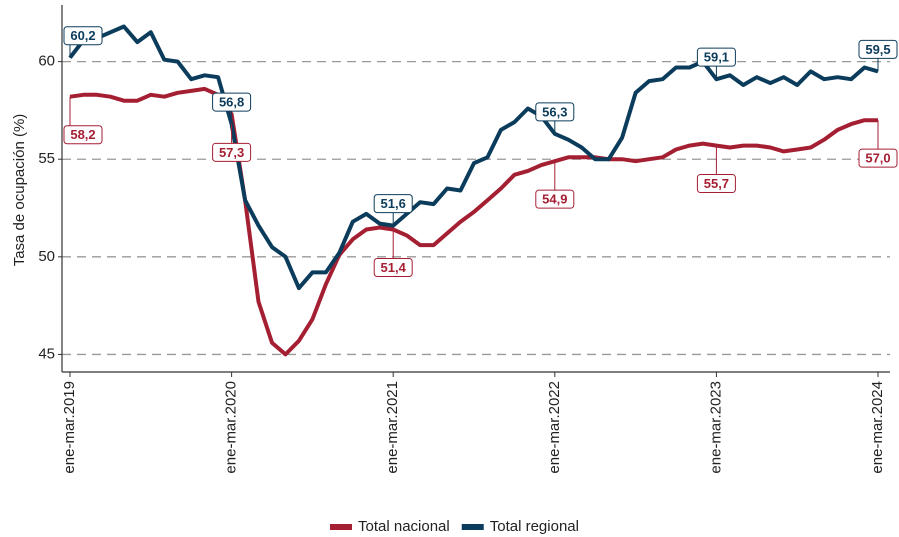 This screenshot has width=899, height=537. I want to click on value-label: 55,7, so click(716, 183).